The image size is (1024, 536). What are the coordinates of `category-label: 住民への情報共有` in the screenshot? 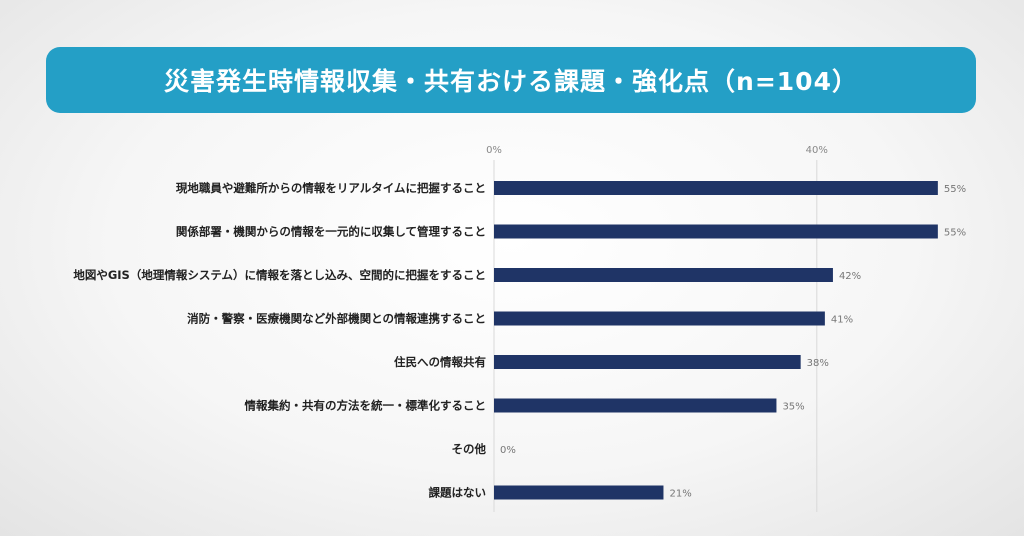 It's located at (440, 362).